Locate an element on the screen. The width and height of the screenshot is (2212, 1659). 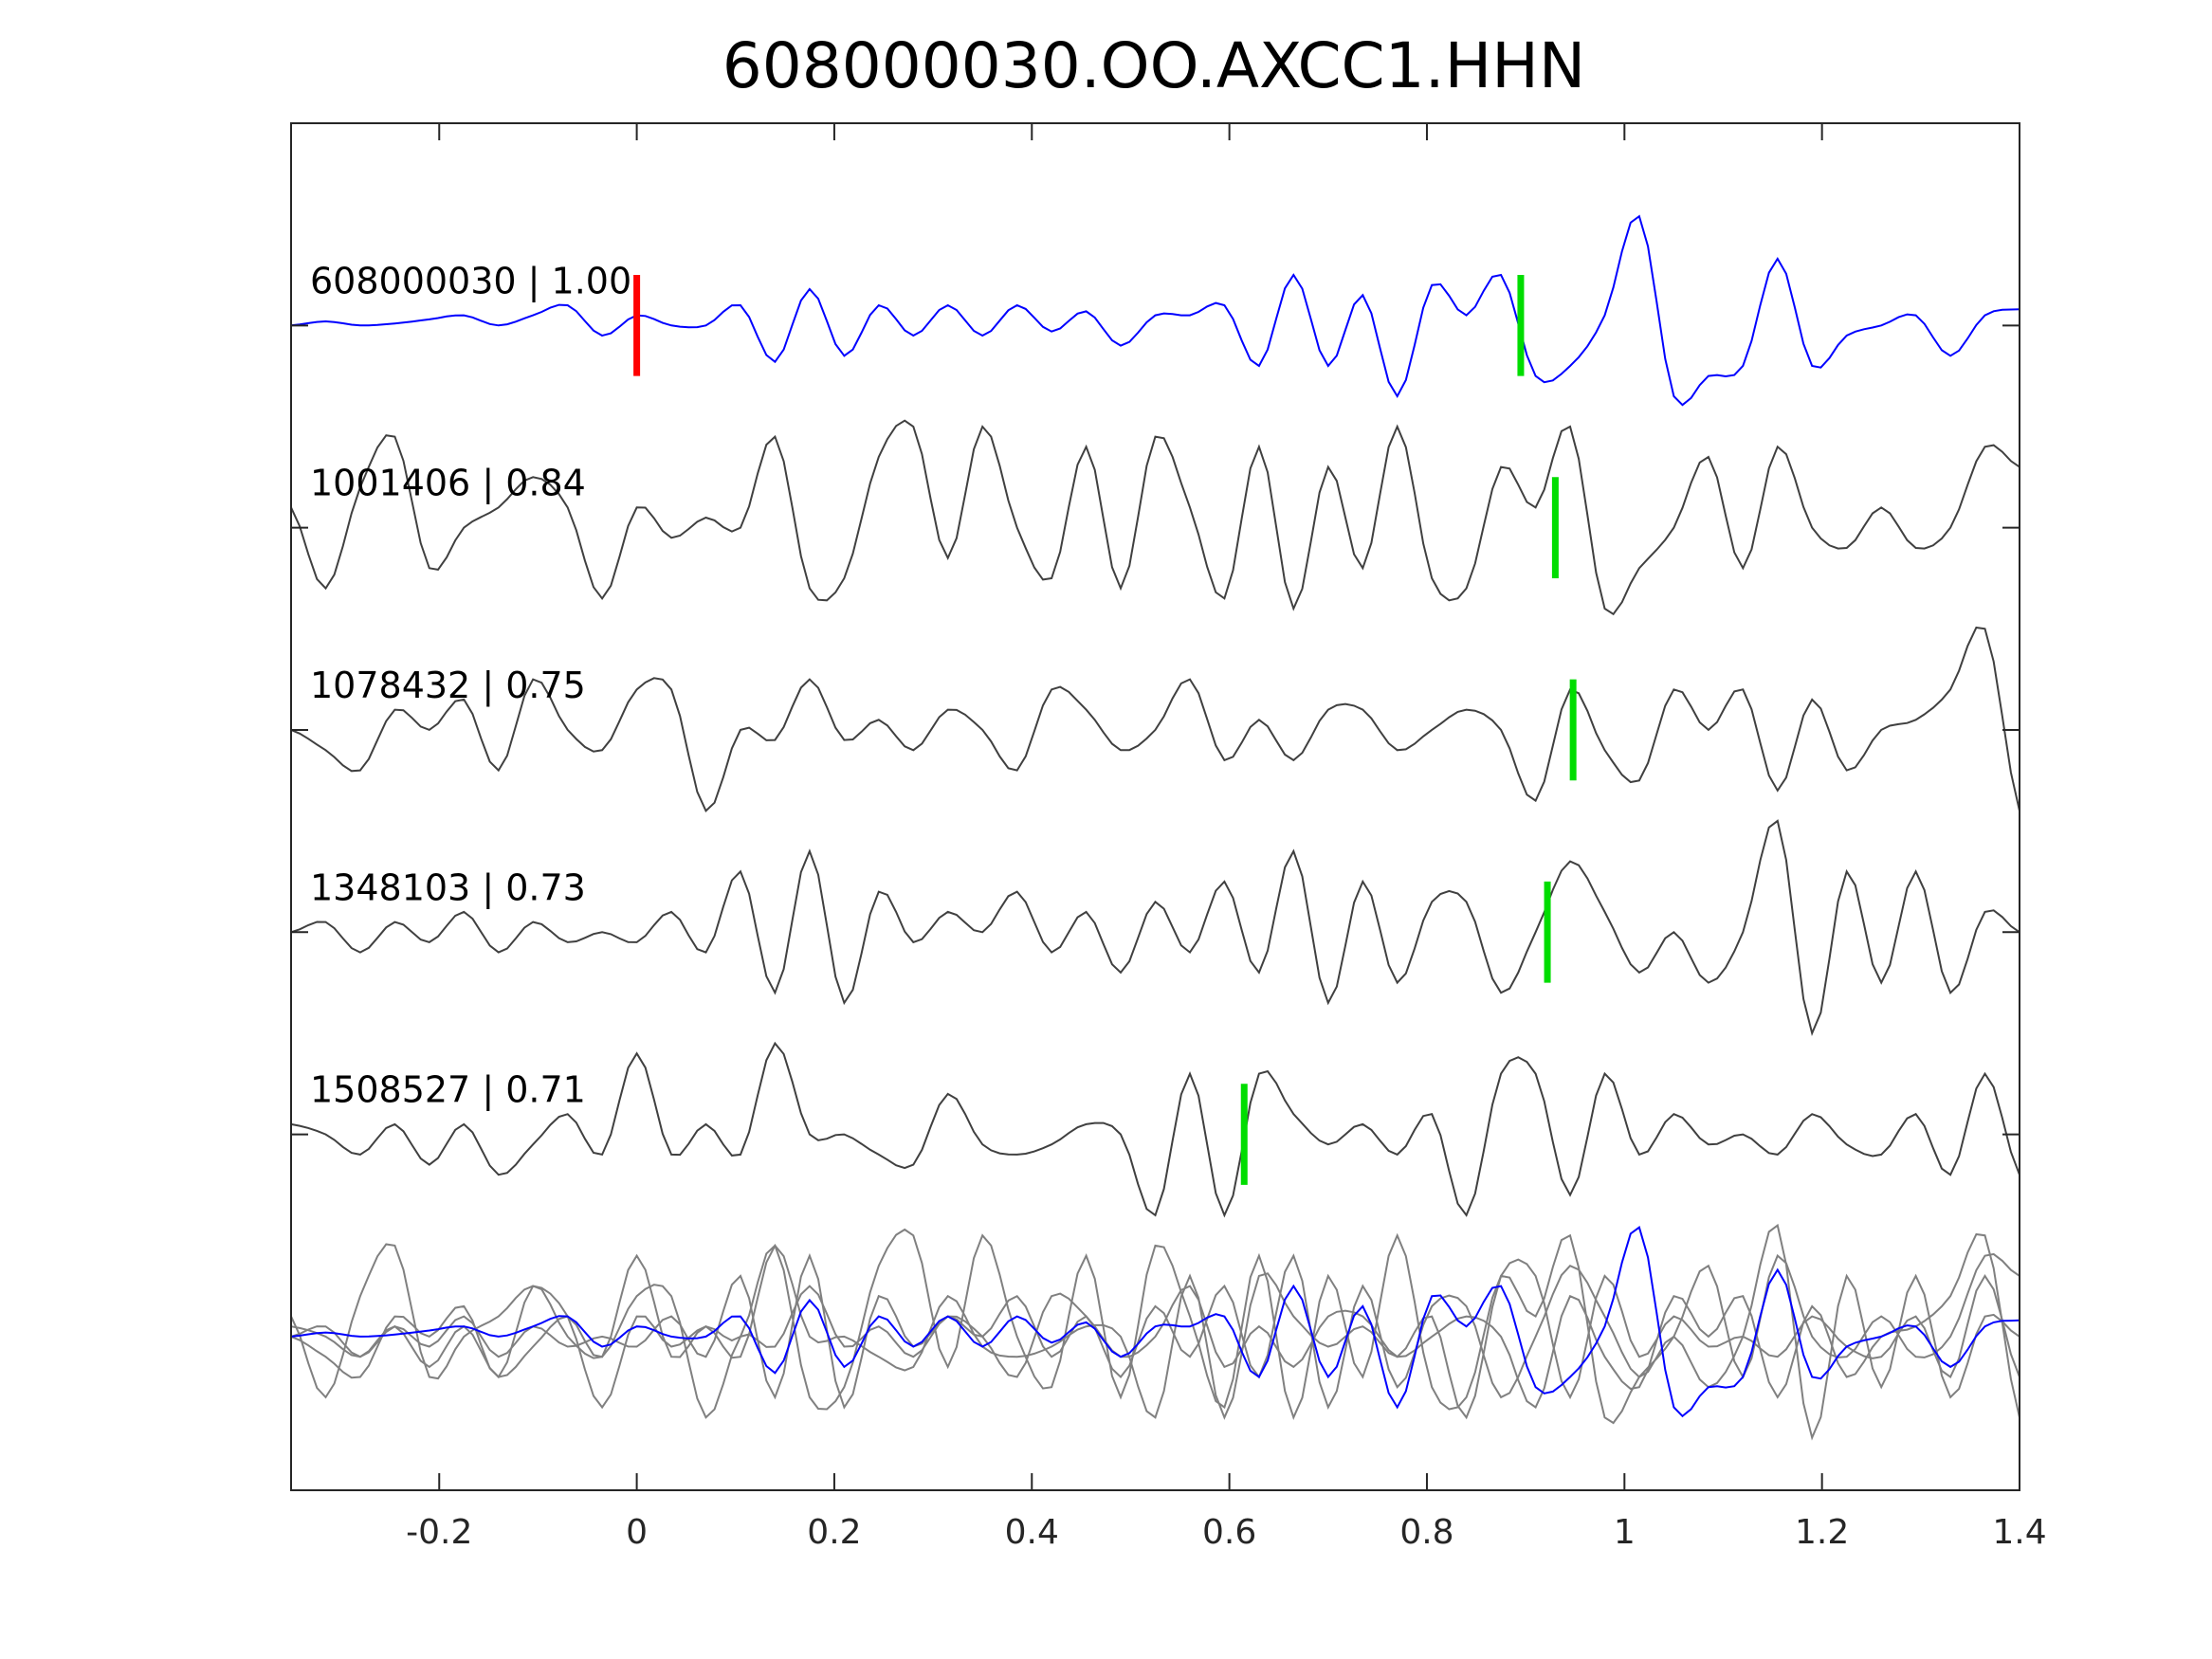
x-tick-label: 0.6 is located at coordinates (1229, 1532).